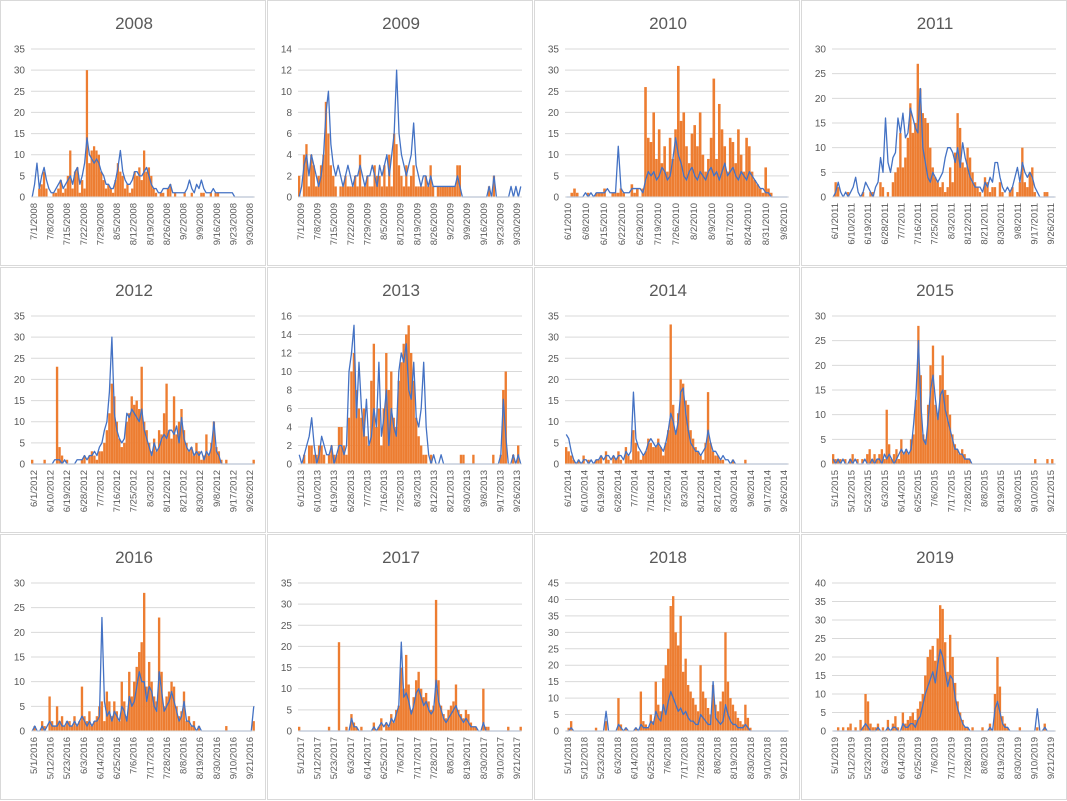  I want to click on x-tick-label: 8/8/2017, so click(451, 755).